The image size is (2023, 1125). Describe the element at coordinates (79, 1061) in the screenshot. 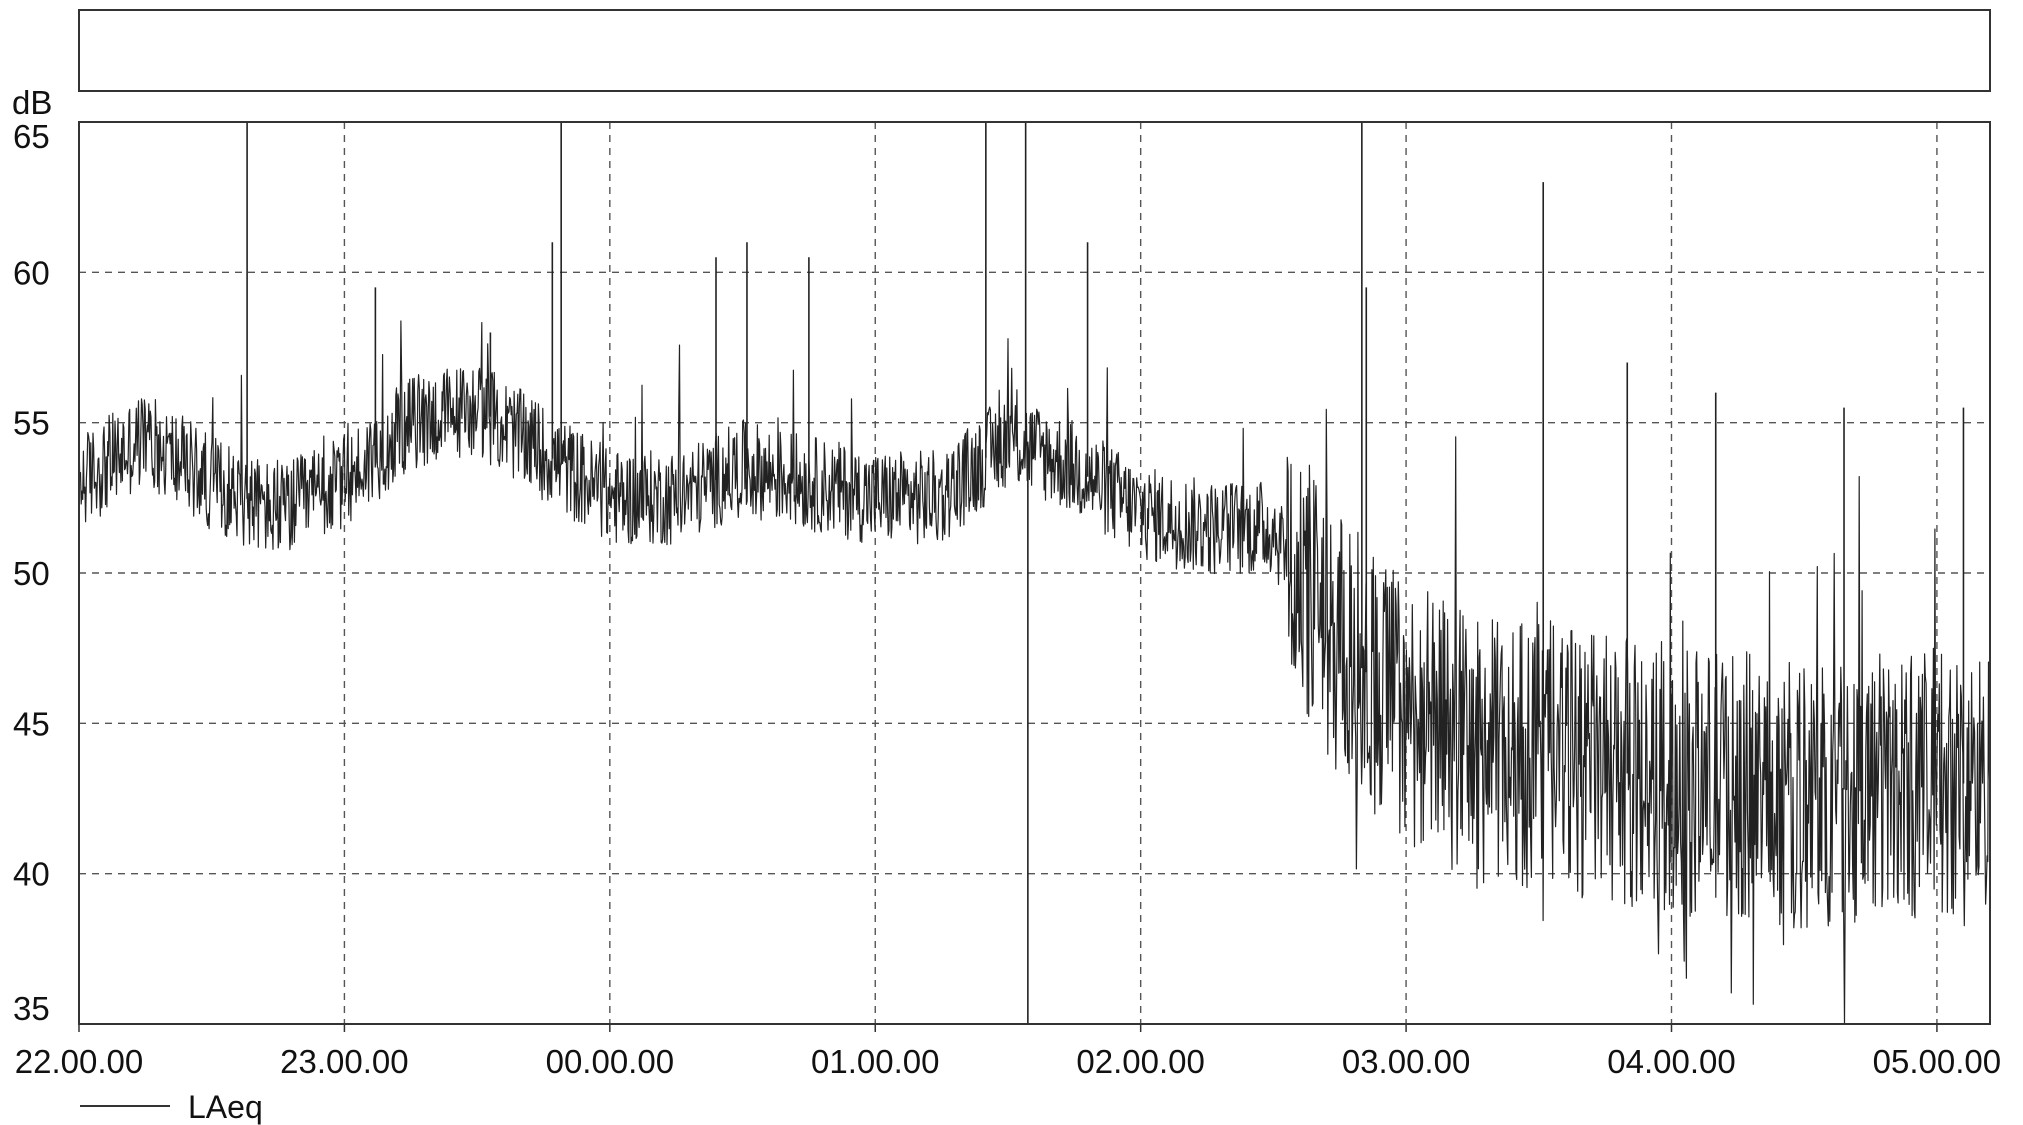

I see `x-tick-label-0: 22.00.00` at that location.